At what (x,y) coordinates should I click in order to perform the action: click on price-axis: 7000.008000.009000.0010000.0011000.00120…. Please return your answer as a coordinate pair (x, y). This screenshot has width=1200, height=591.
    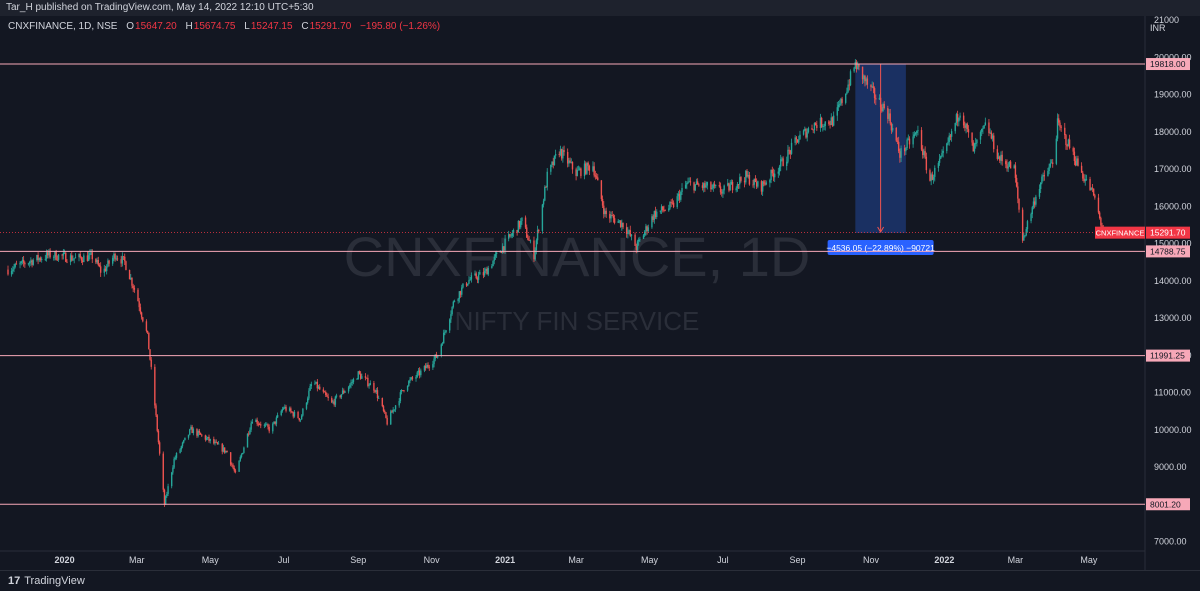
    Looking at the image, I should click on (1168, 293).